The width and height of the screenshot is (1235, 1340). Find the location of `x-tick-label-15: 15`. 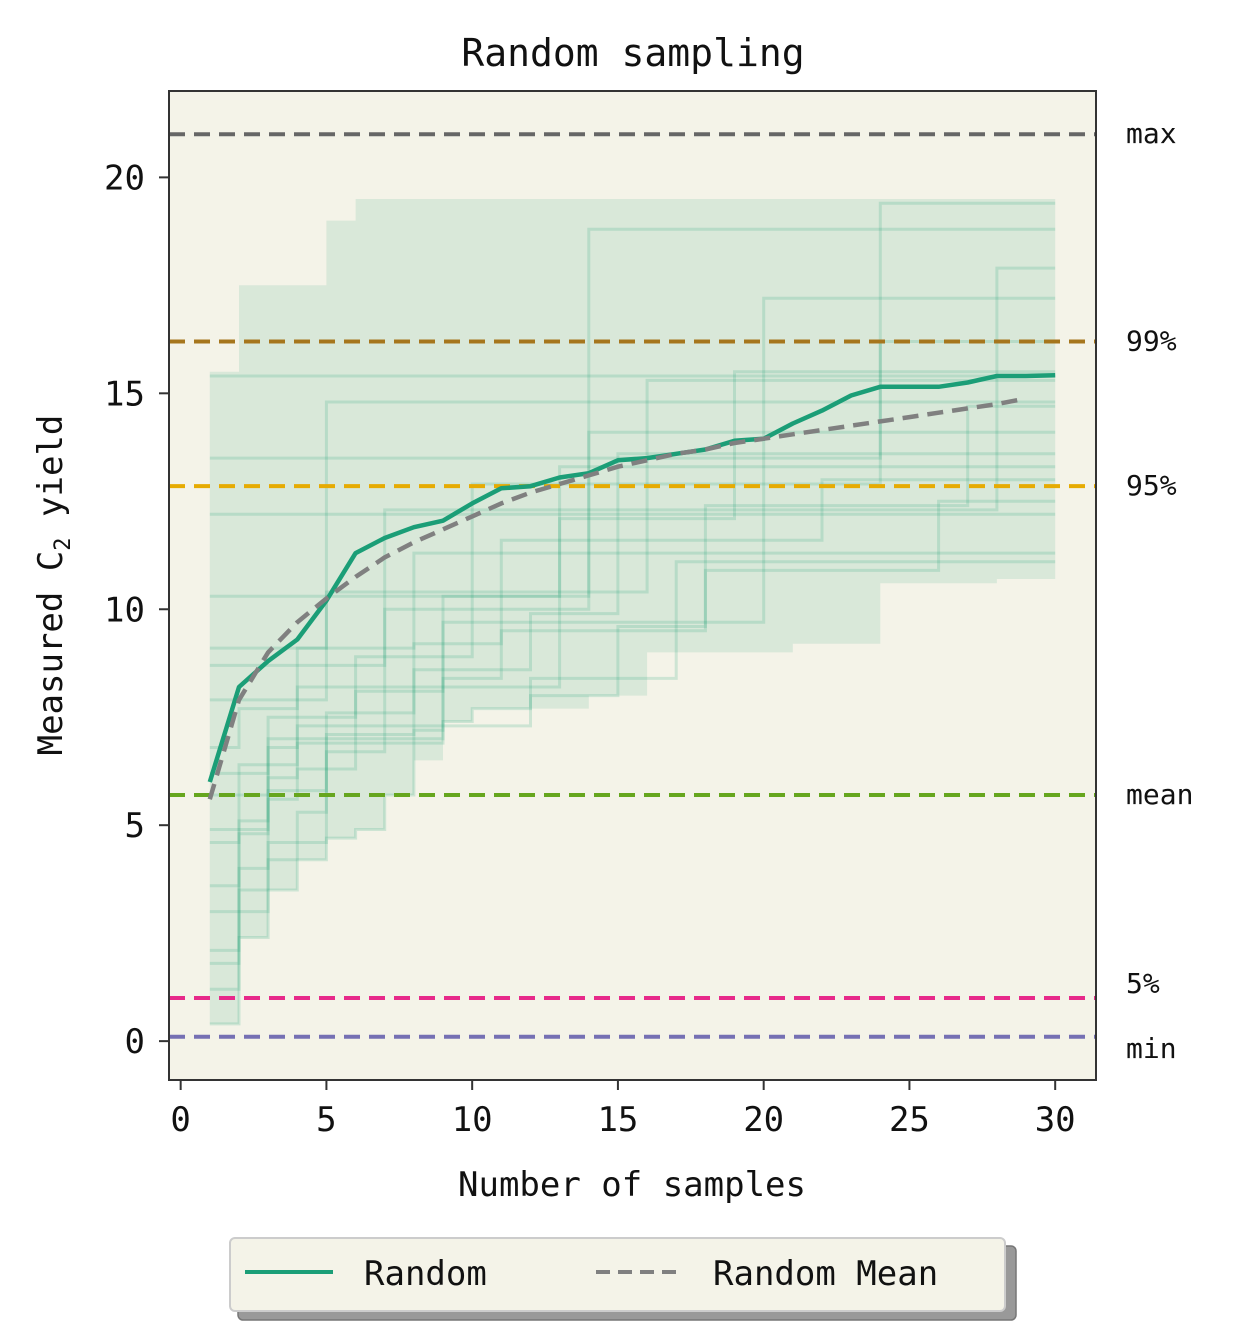

x-tick-label-15: 15 is located at coordinates (617, 1120).